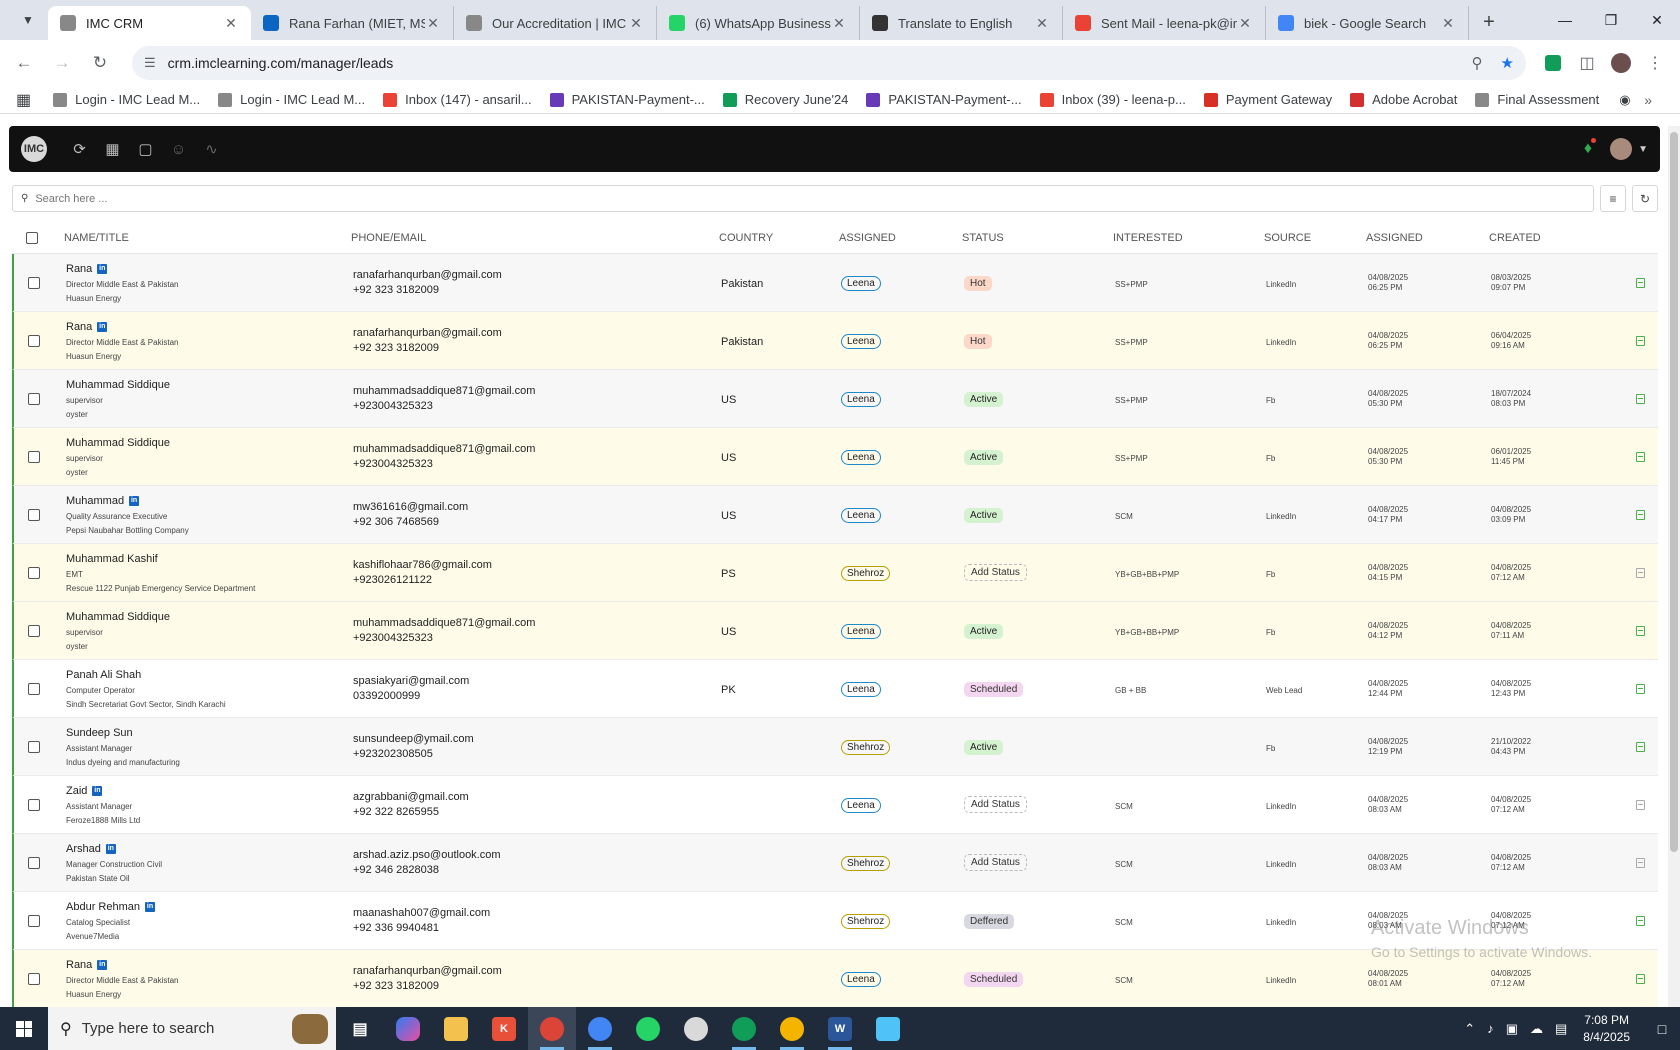  Describe the element at coordinates (352, 23) in the screenshot. I see `browser-tab: Rana Farhan (MIET, MS E✕` at that location.